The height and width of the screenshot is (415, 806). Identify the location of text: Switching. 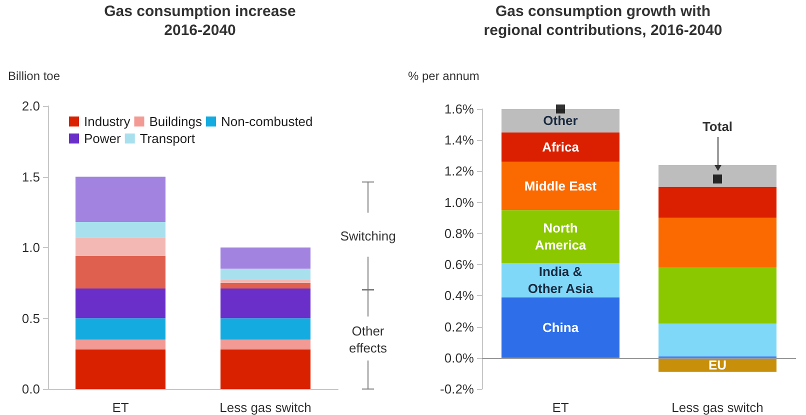
(368, 236).